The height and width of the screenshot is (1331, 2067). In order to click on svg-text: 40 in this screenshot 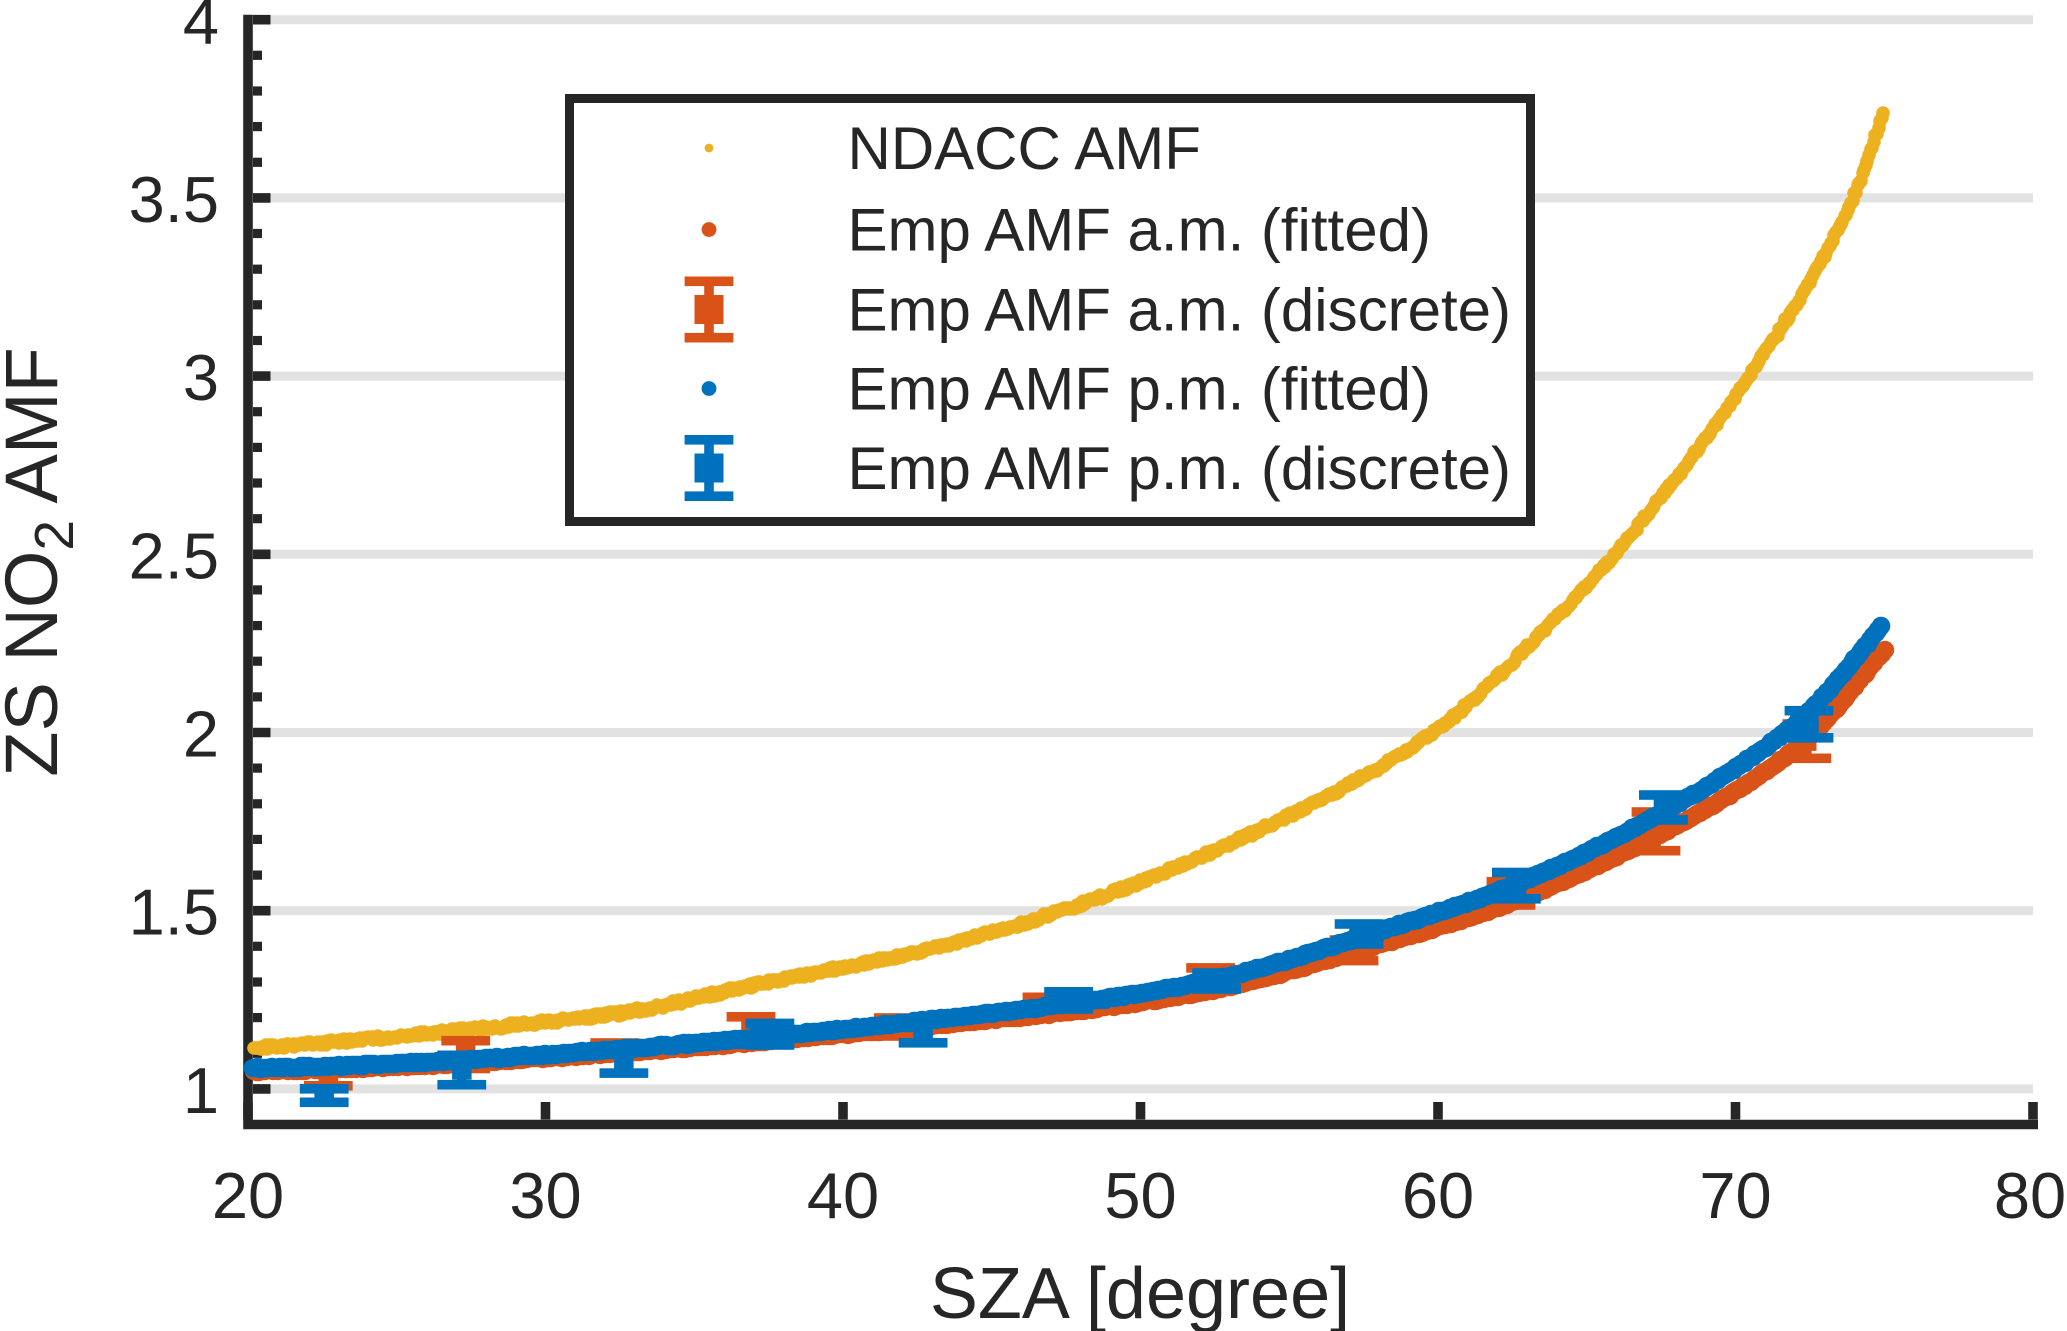, I will do `click(843, 1195)`.